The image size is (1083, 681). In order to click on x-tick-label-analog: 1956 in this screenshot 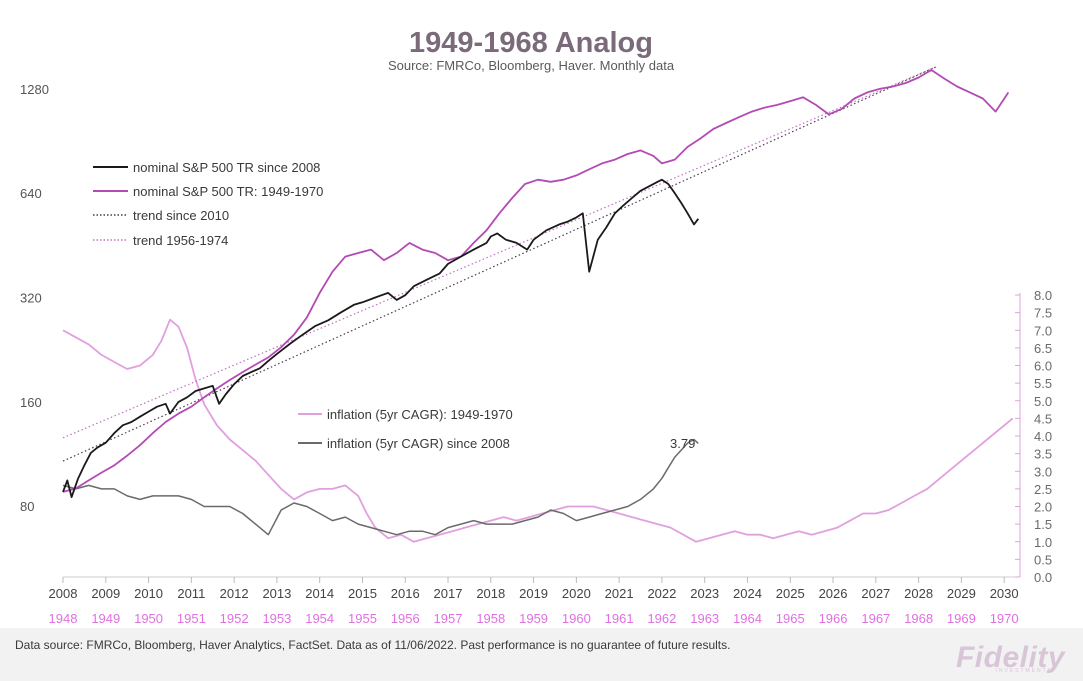, I will do `click(405, 618)`.